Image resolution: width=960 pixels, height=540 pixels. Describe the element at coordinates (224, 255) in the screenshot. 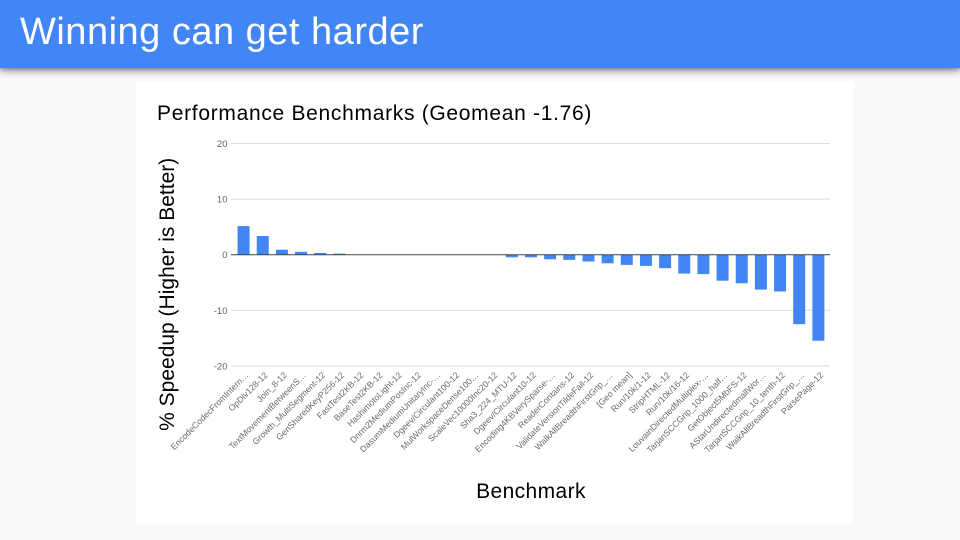

I see `svg-text: 0` at that location.